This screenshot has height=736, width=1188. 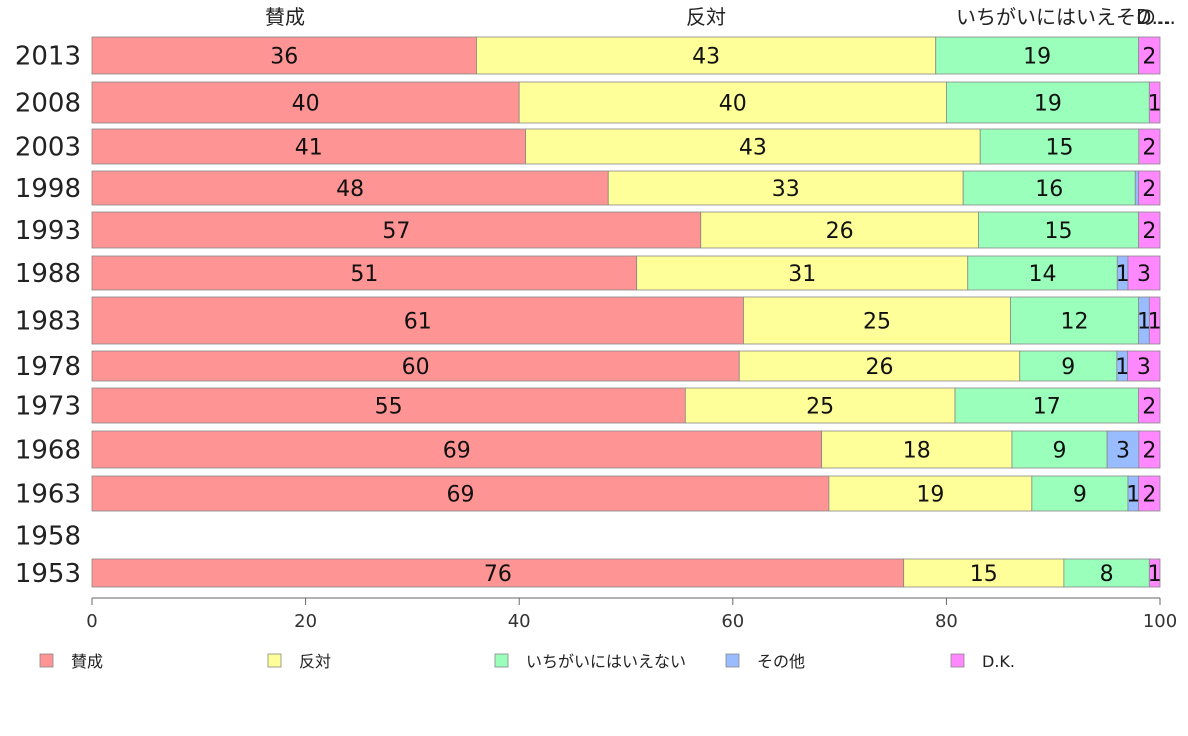 What do you see at coordinates (706, 17) in the screenshot?
I see `header-label-1: 反対` at bounding box center [706, 17].